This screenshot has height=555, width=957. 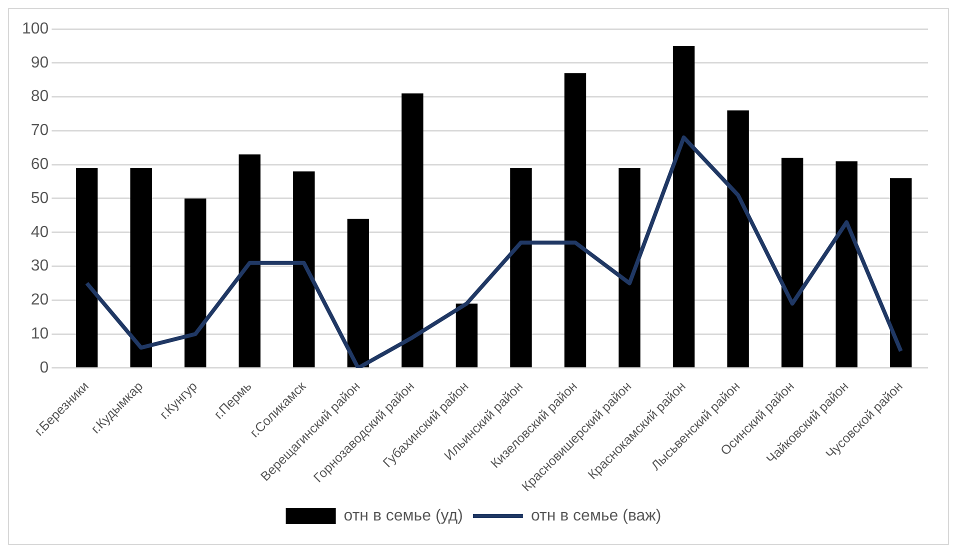 What do you see at coordinates (39, 198) in the screenshot?
I see `y-tick-label: 50` at bounding box center [39, 198].